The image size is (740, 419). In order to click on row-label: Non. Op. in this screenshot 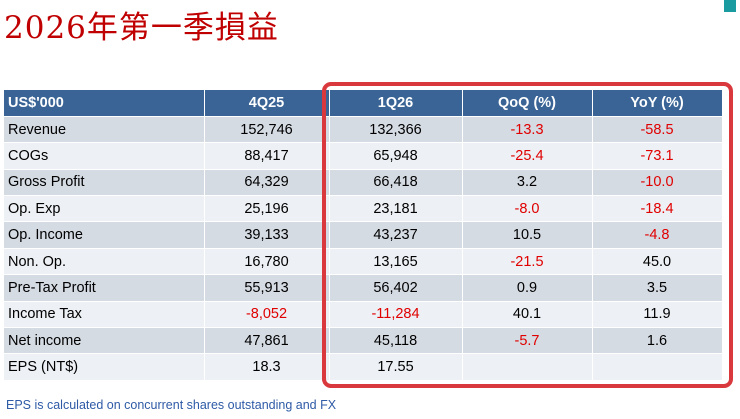, I will do `click(104, 262)`.